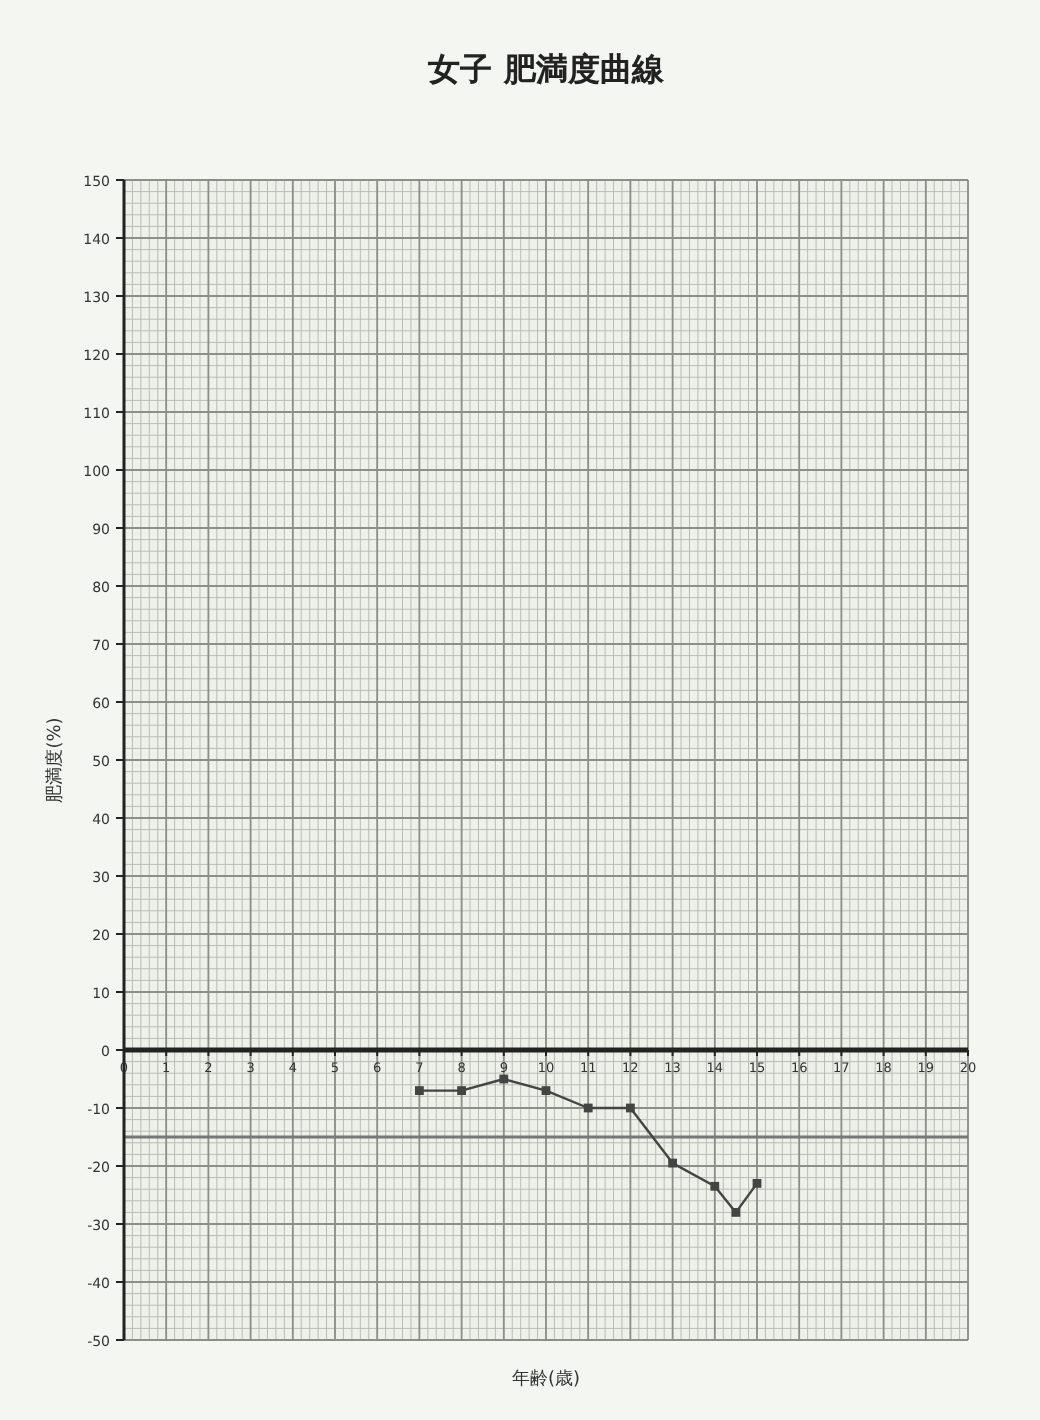 This screenshot has width=1040, height=1420. What do you see at coordinates (55, 760) in the screenshot?
I see `y-axis-title: 肥満度(%)` at bounding box center [55, 760].